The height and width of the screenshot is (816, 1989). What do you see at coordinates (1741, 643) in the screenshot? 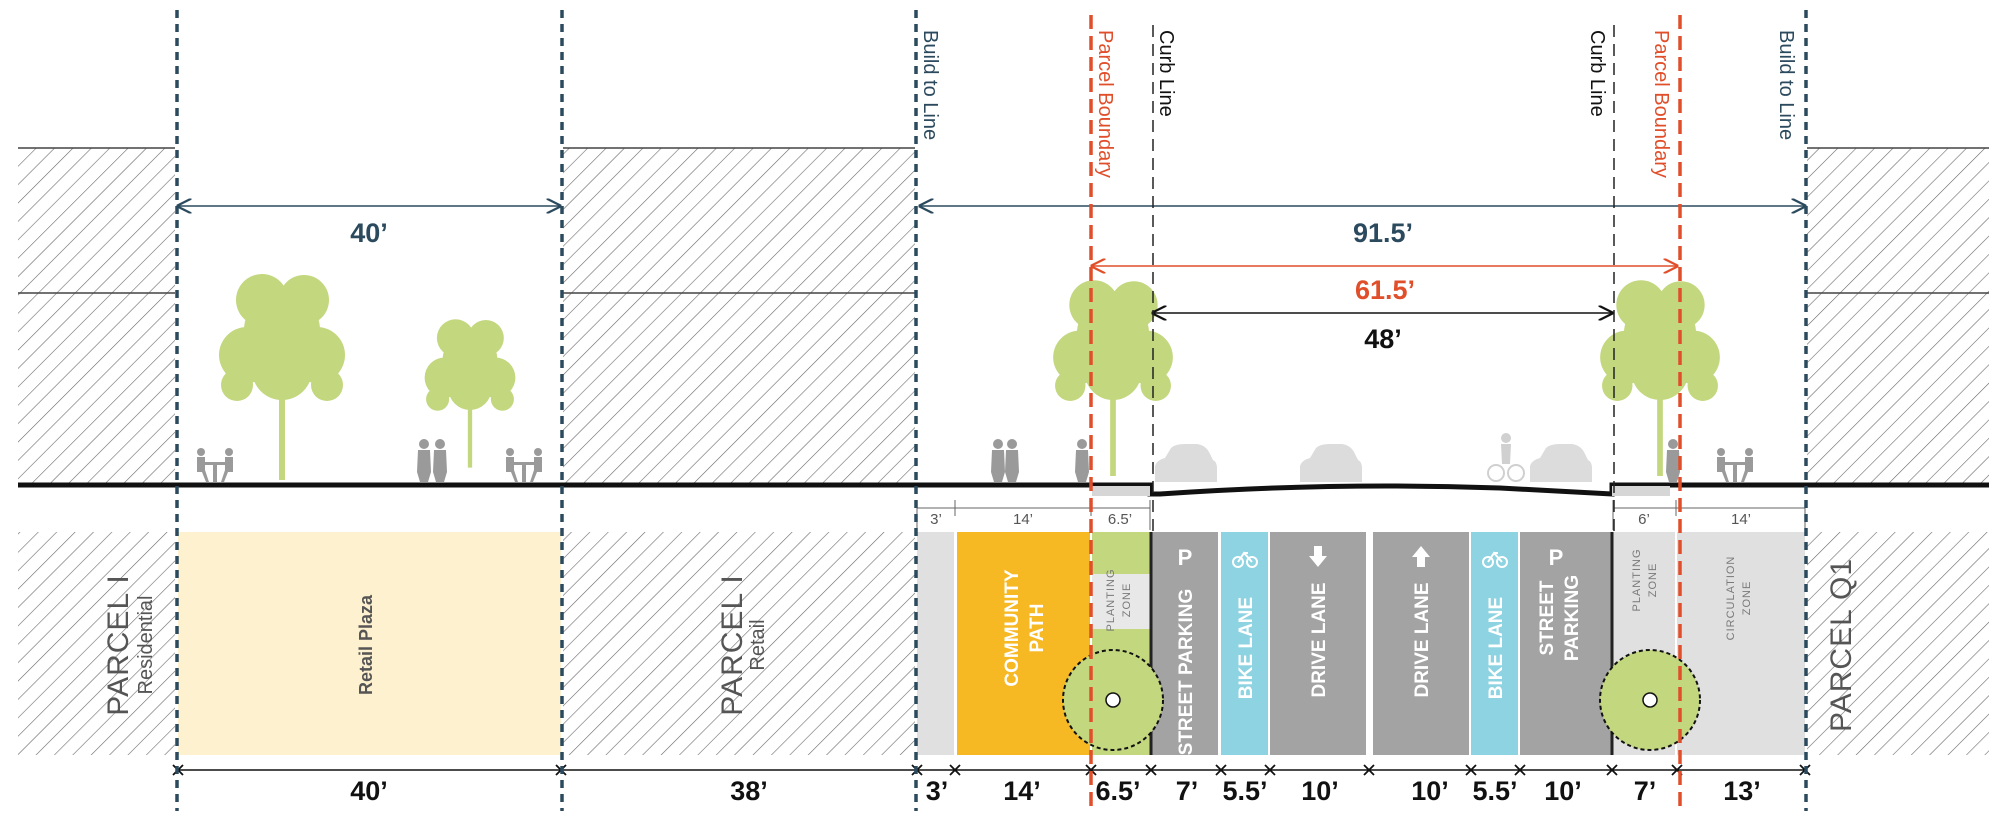
I see `circulation-zone` at bounding box center [1741, 643].